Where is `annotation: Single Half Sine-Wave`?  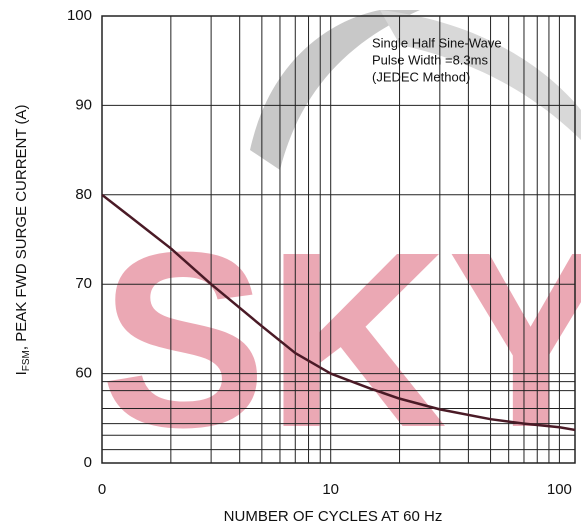
annotation: Single Half Sine-Wave is located at coordinates (437, 42).